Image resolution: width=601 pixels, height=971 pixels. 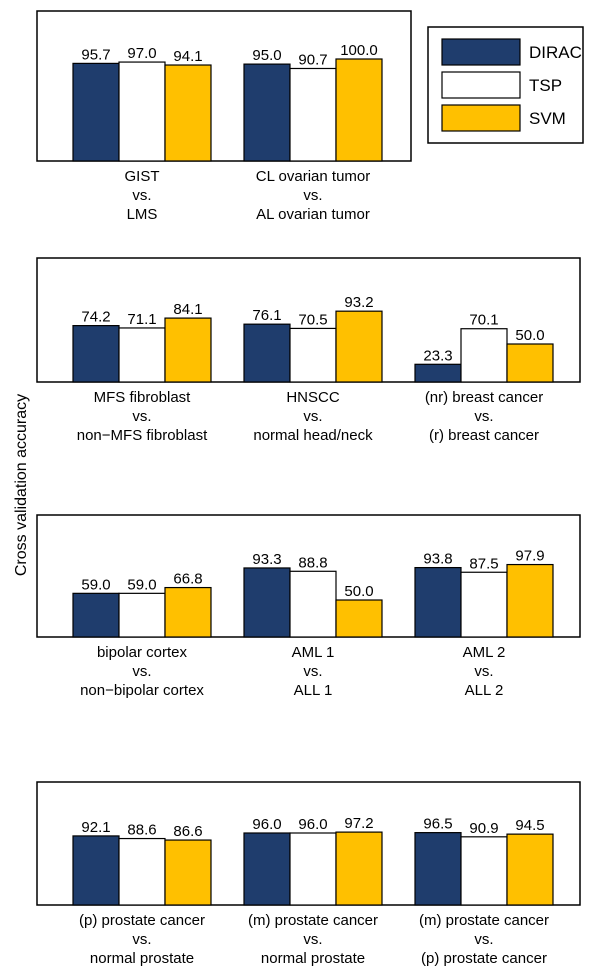 What do you see at coordinates (21, 485) in the screenshot?
I see `y-axis-label: Cross validation accuracy` at bounding box center [21, 485].